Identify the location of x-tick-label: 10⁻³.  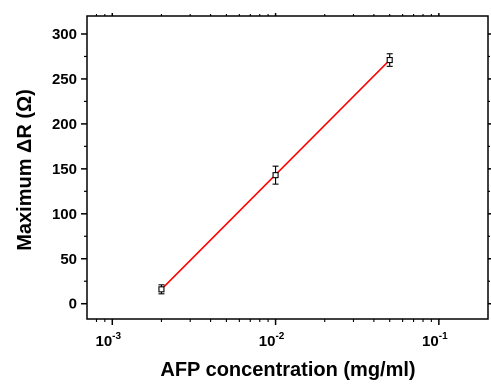
(108, 340).